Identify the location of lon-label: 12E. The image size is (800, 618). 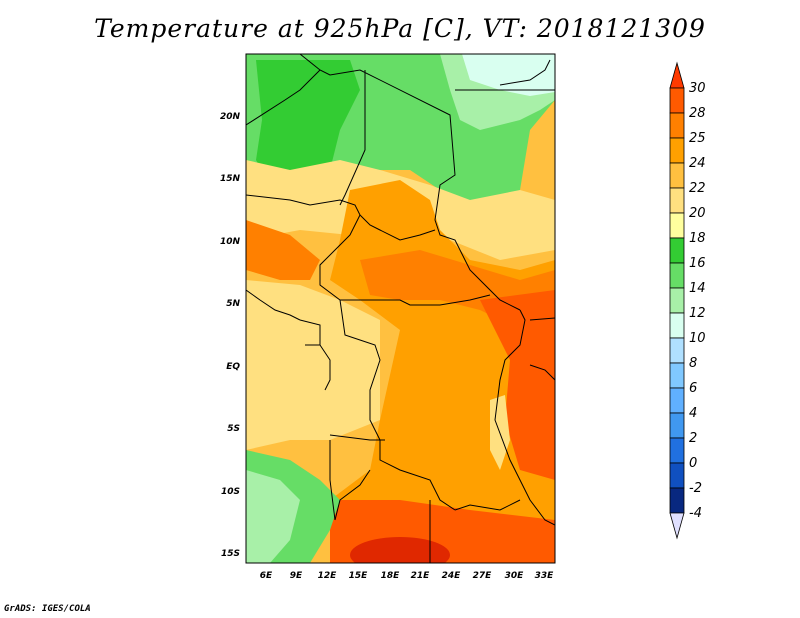
(328, 576).